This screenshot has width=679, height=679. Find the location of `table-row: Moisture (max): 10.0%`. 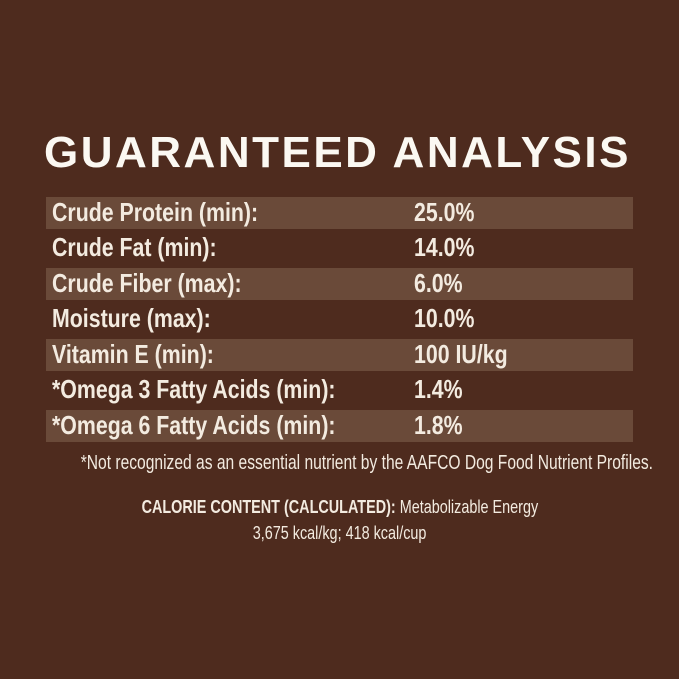

table-row: Moisture (max): 10.0% is located at coordinates (339, 320).